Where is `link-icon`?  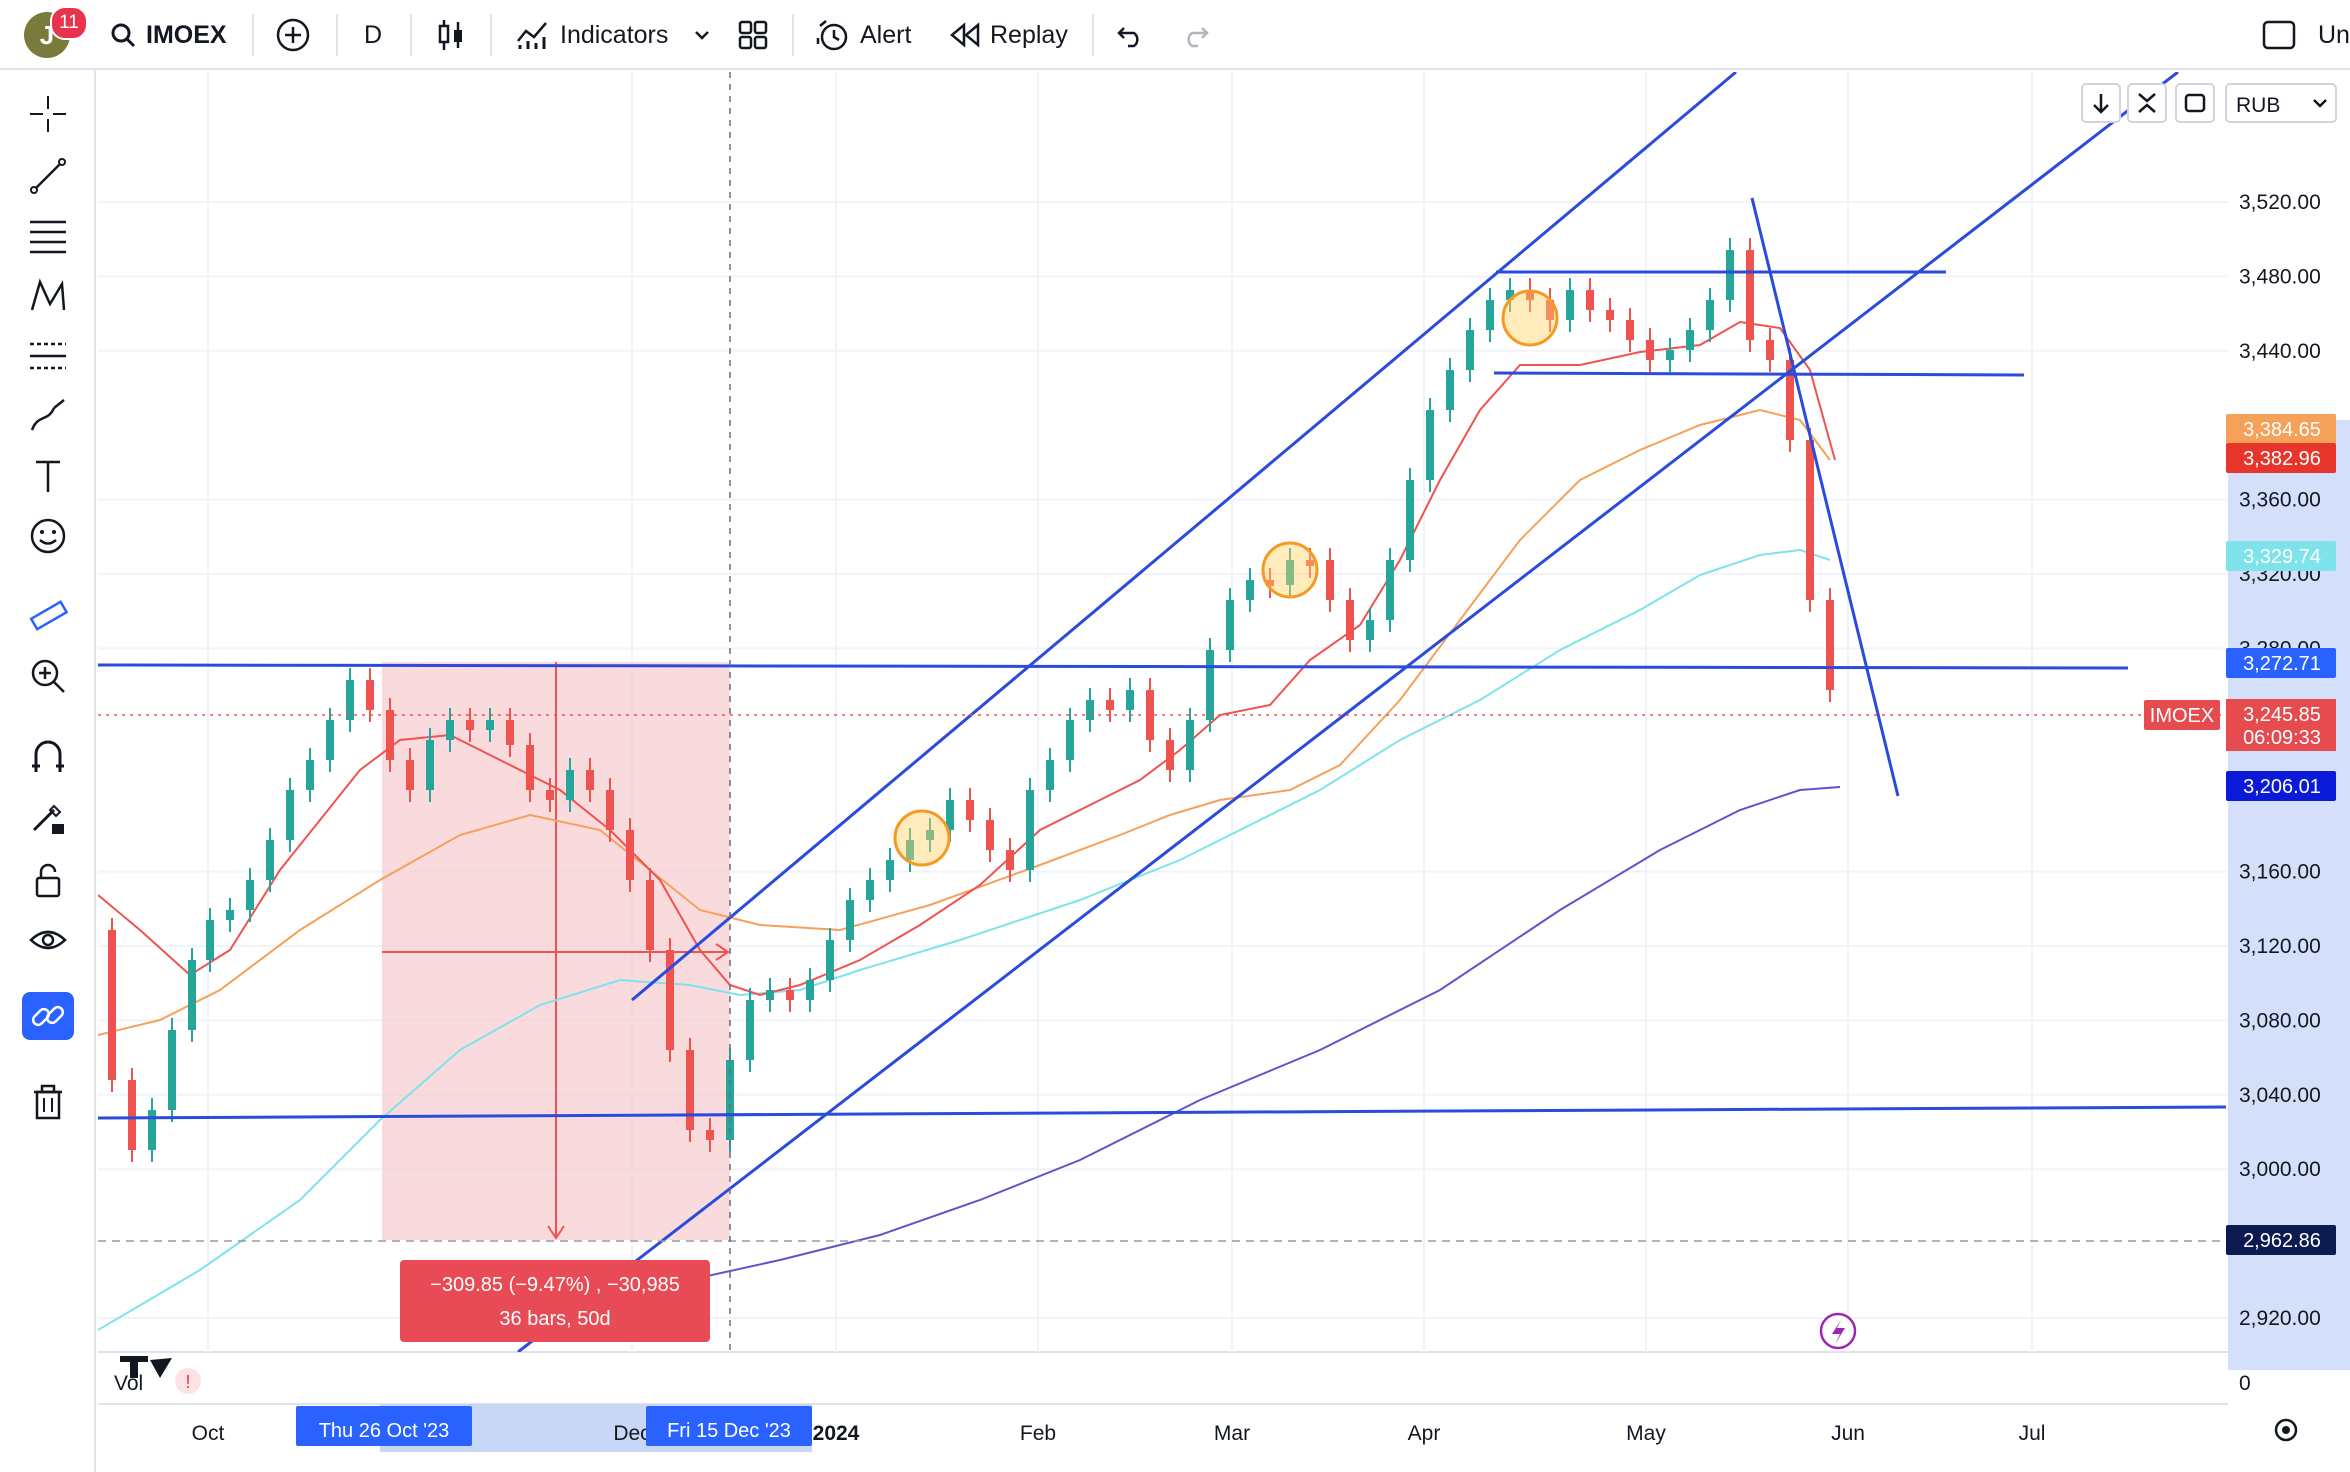 link-icon is located at coordinates (48, 1016).